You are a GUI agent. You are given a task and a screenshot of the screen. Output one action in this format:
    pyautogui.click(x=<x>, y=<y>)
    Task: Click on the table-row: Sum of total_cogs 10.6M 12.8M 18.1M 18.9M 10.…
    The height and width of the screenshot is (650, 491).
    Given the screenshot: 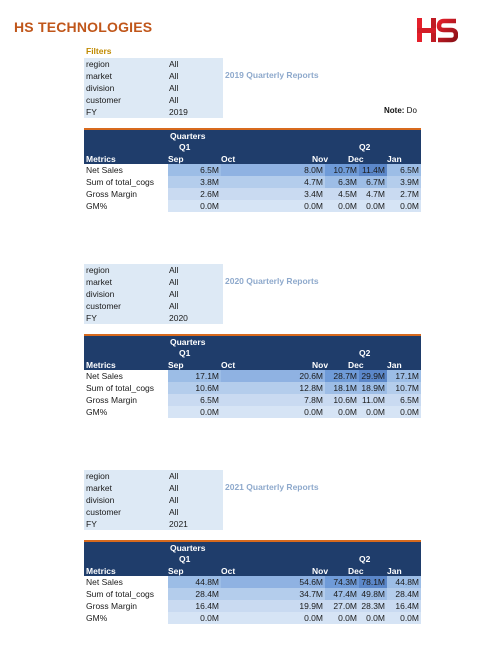 What is the action you would take?
    pyautogui.click(x=252, y=388)
    